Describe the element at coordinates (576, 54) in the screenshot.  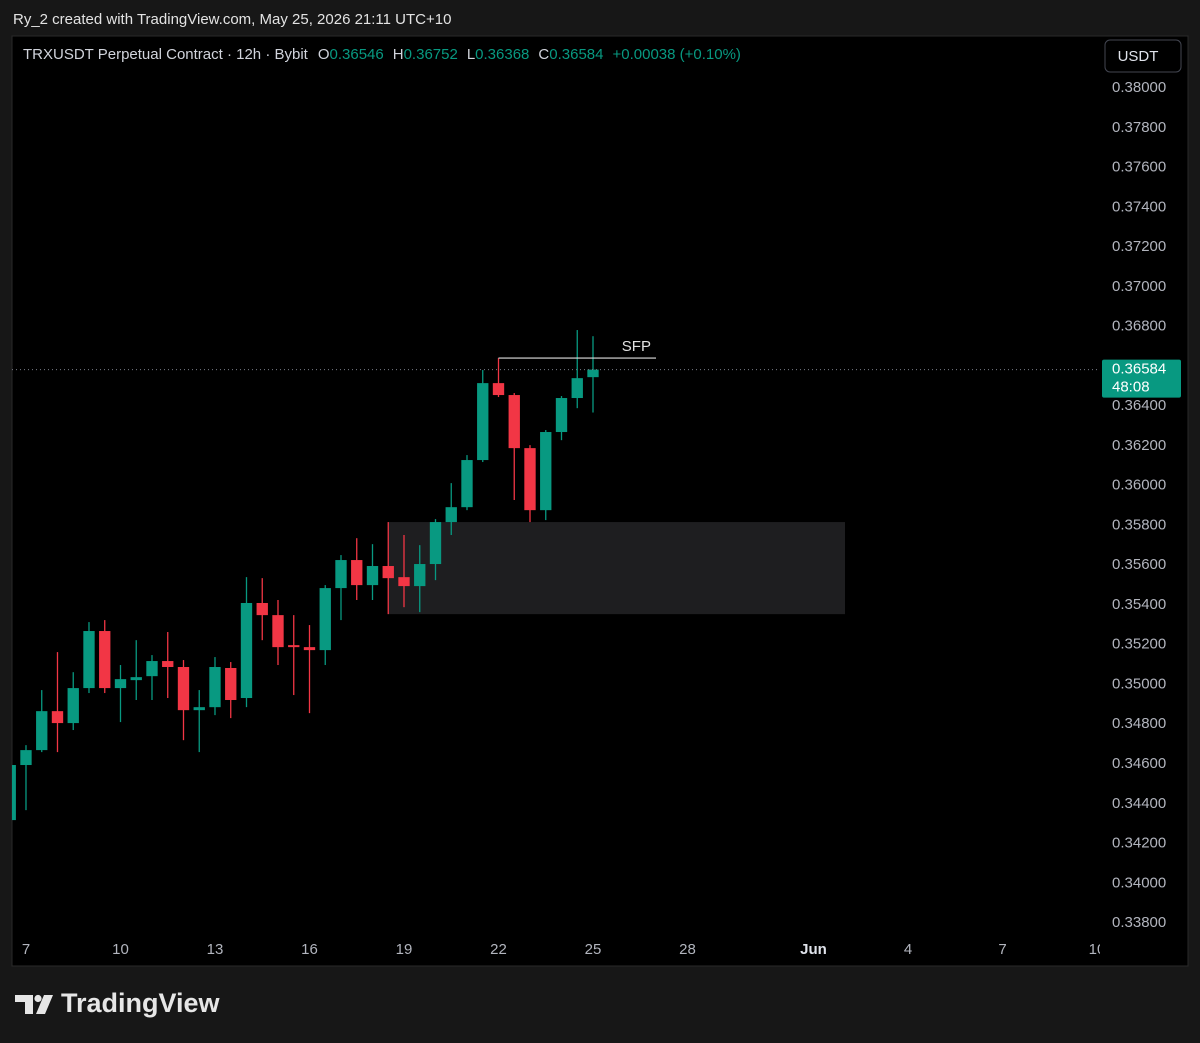
I see `legend-value: 0.36584` at that location.